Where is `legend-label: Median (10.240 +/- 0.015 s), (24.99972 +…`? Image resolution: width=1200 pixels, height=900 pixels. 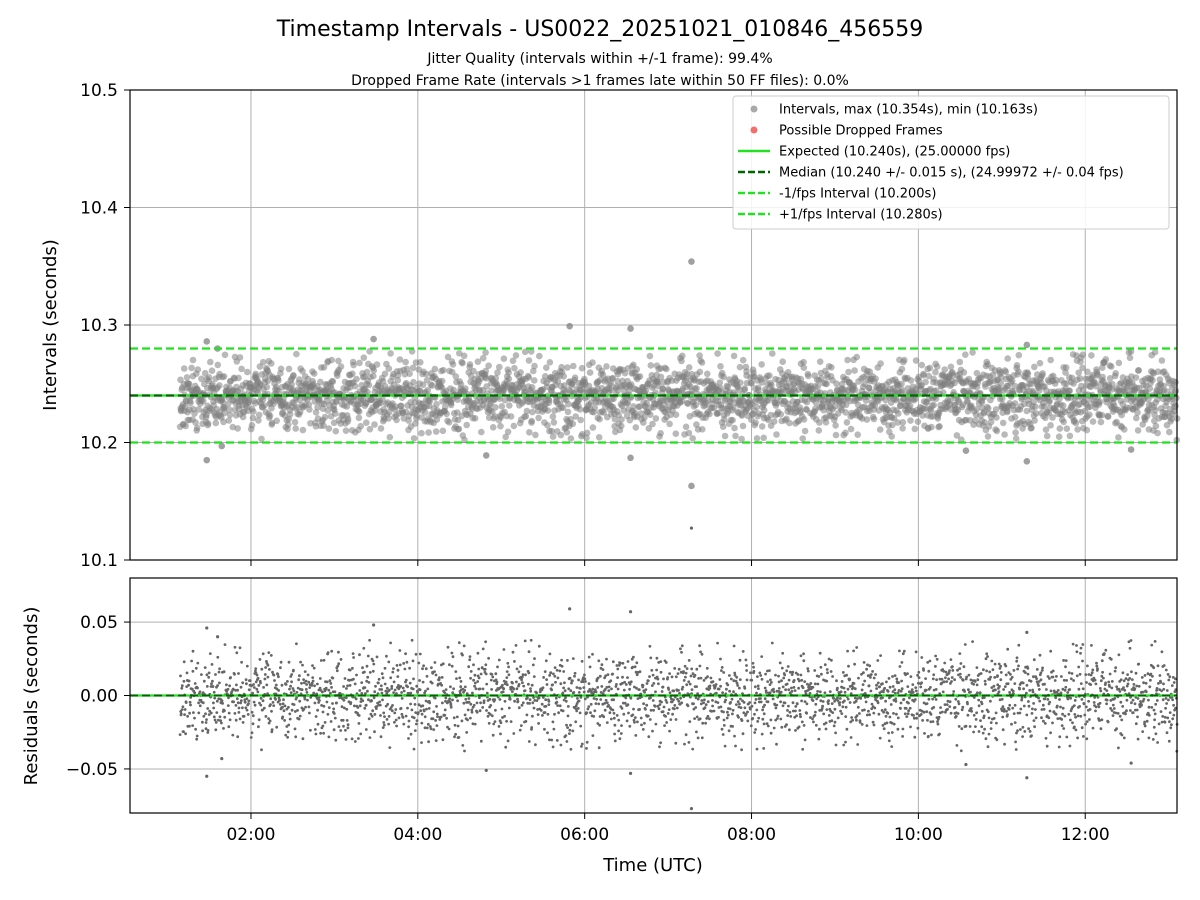 legend-label: Median (10.240 +/- 0.015 s), (24.99972 +… is located at coordinates (951, 173).